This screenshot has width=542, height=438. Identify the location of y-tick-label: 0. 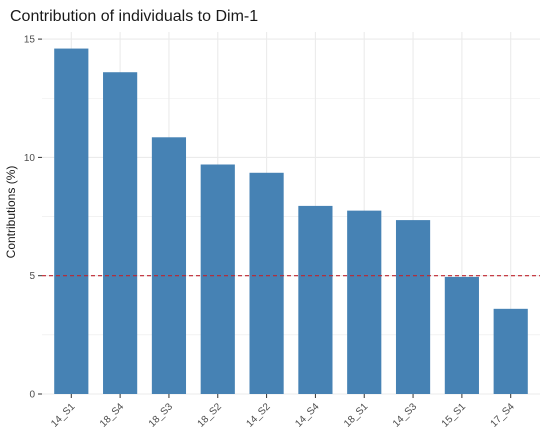
(32, 395).